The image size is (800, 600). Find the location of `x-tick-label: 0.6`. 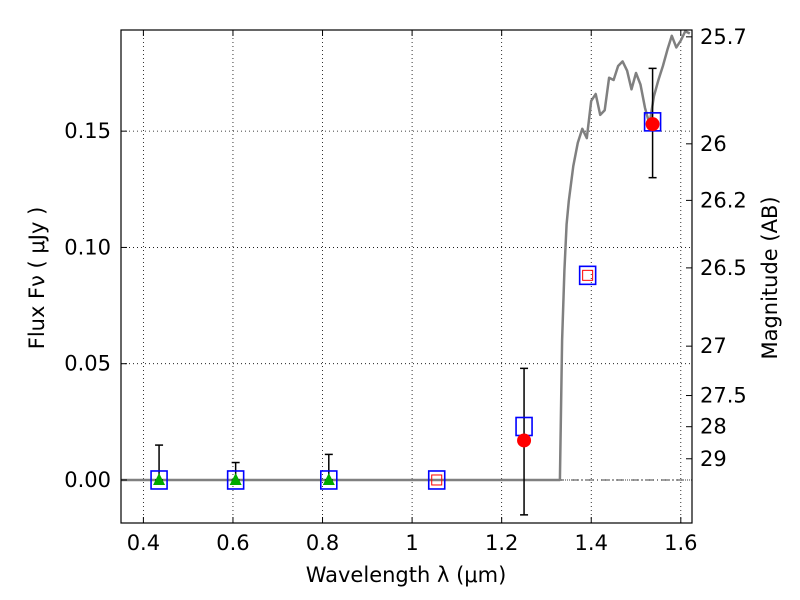

x-tick-label: 0.6 is located at coordinates (232, 543).